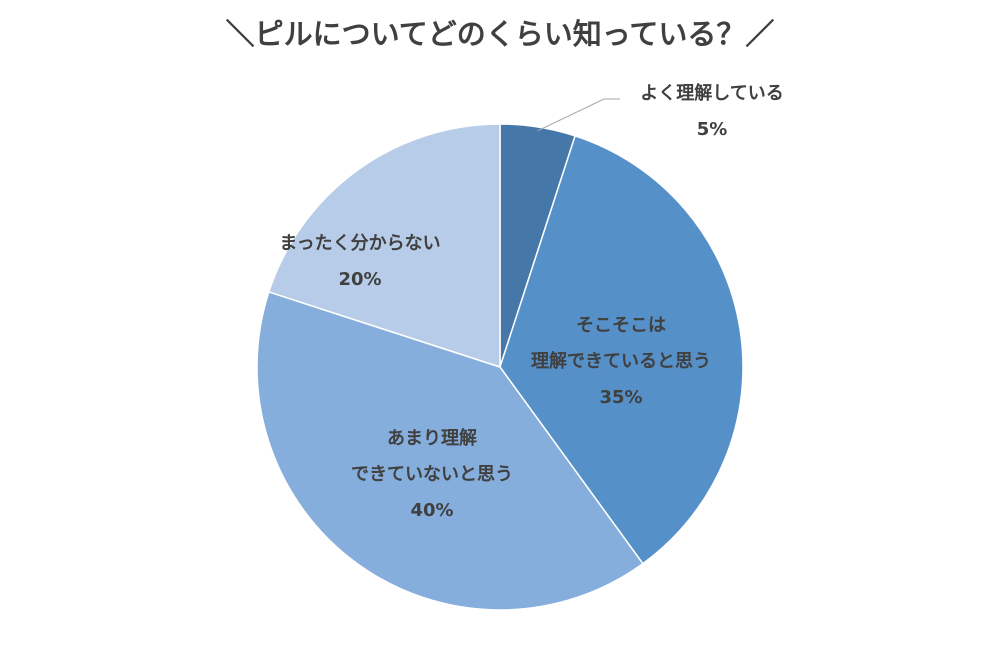  Describe the element at coordinates (500, 34) in the screenshot. I see `chart-title: ＼ピルについてどのくらい知っている？／` at that location.